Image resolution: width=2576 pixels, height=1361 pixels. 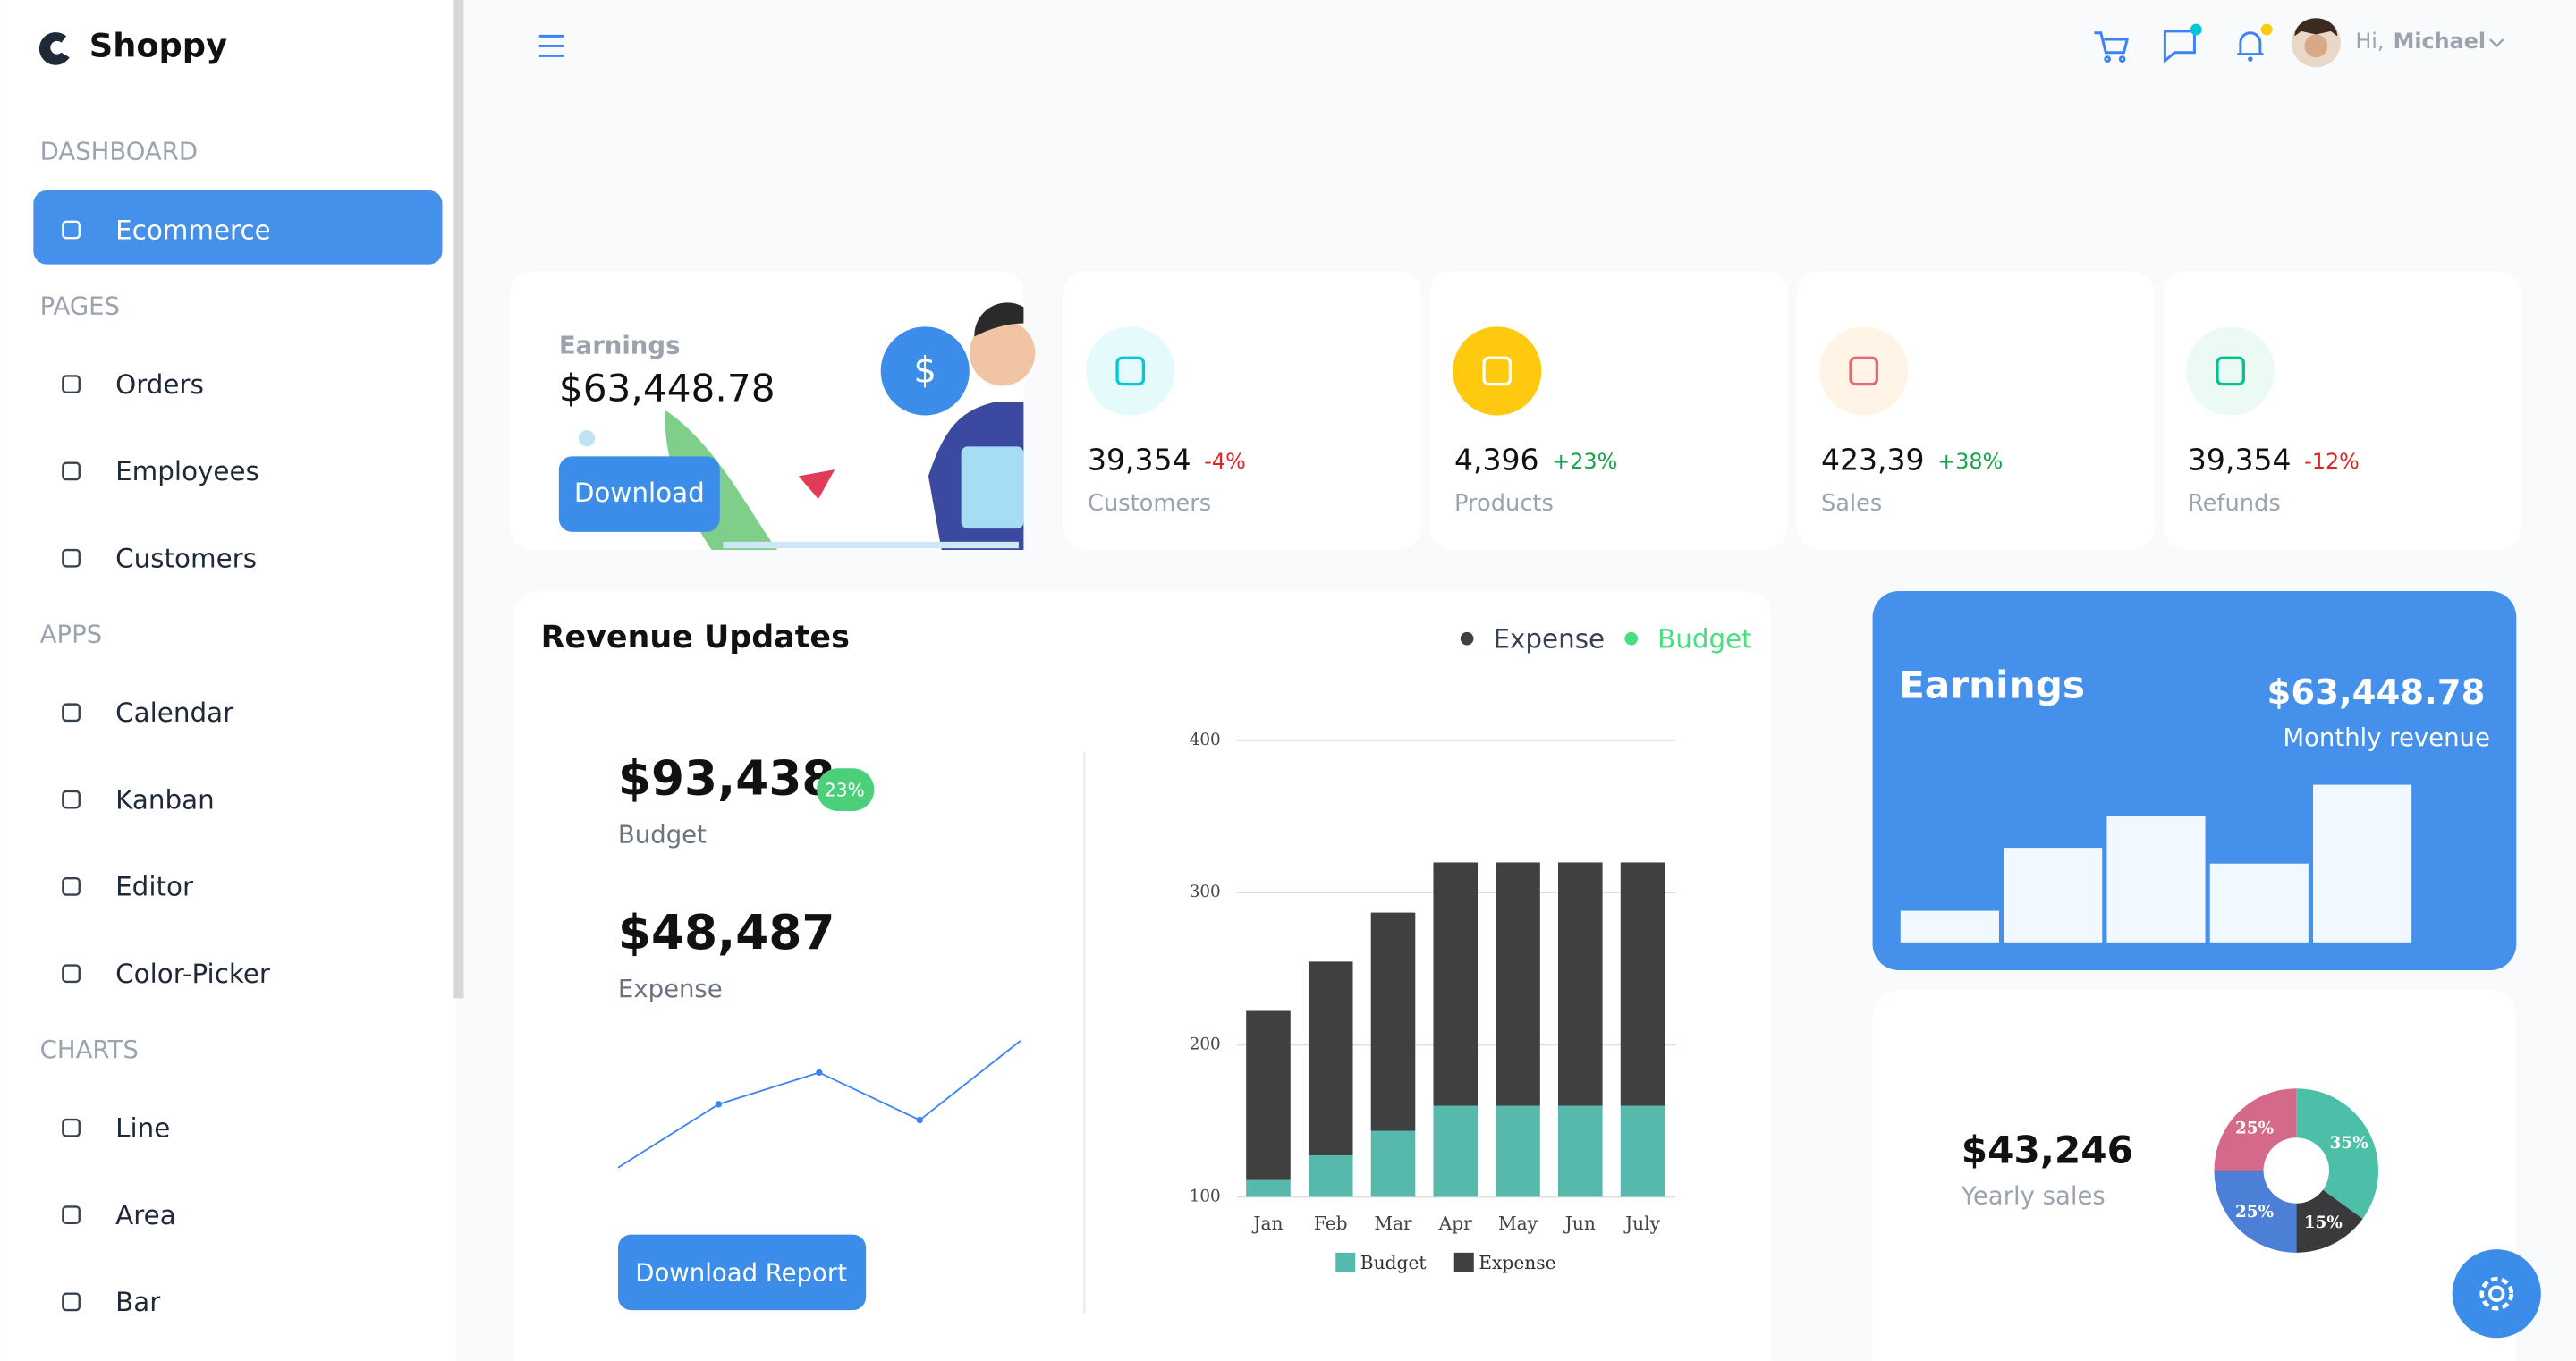 What do you see at coordinates (1205, 740) in the screenshot?
I see `y-tick-label: 400` at bounding box center [1205, 740].